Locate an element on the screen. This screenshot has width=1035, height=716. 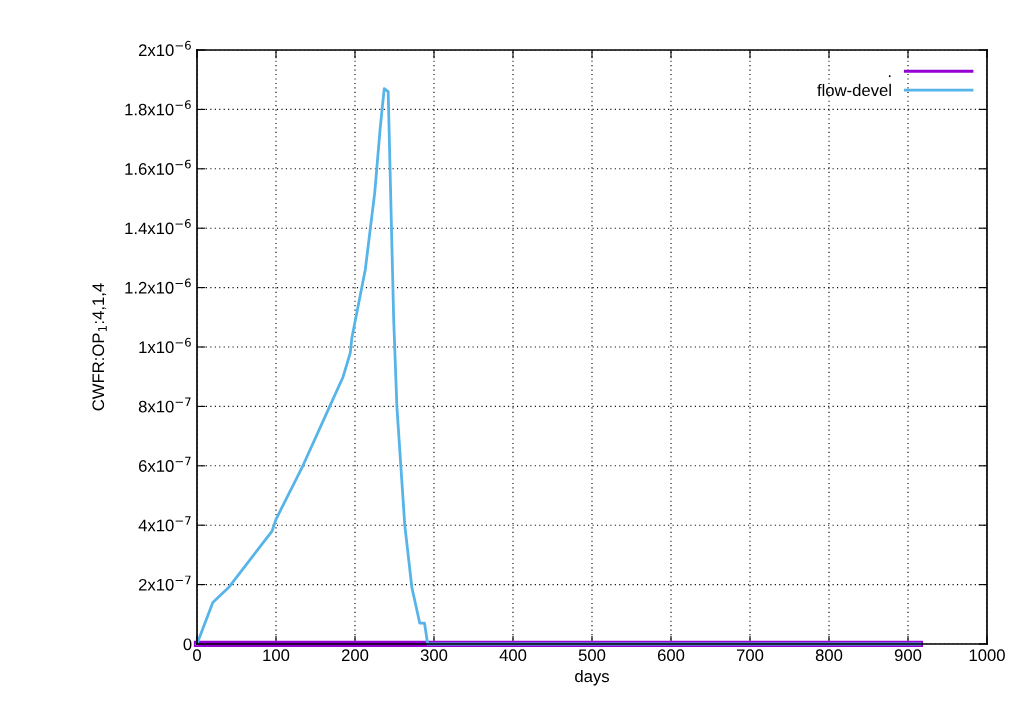
x-axis-title: days is located at coordinates (592, 677).